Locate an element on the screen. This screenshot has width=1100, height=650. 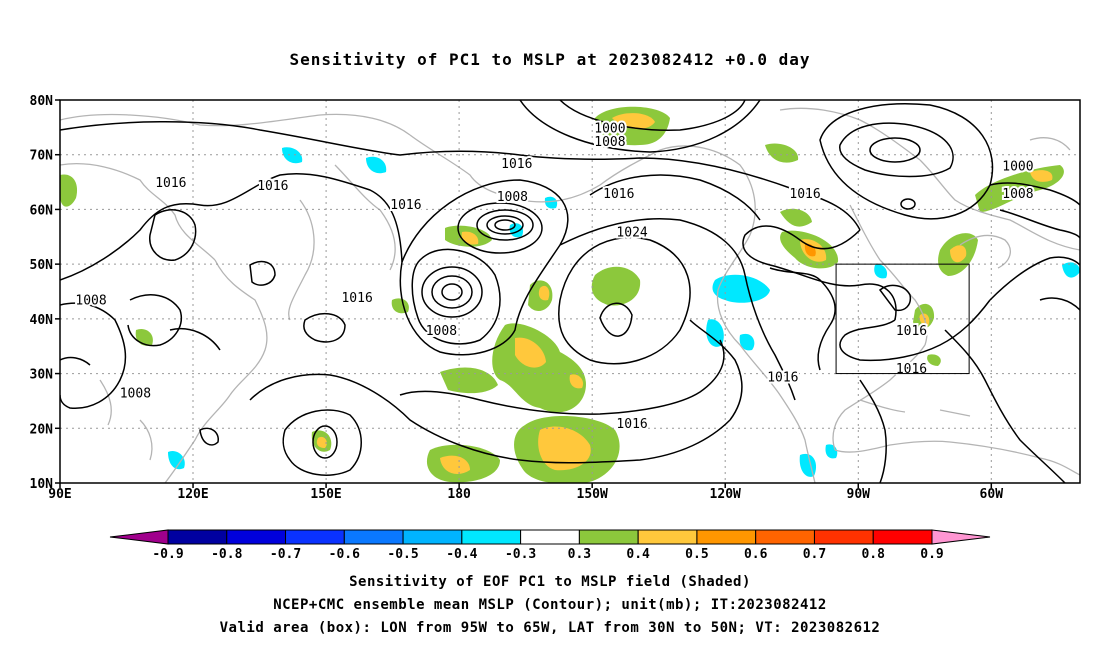
colorbar-extend-low is located at coordinates (139, 537).